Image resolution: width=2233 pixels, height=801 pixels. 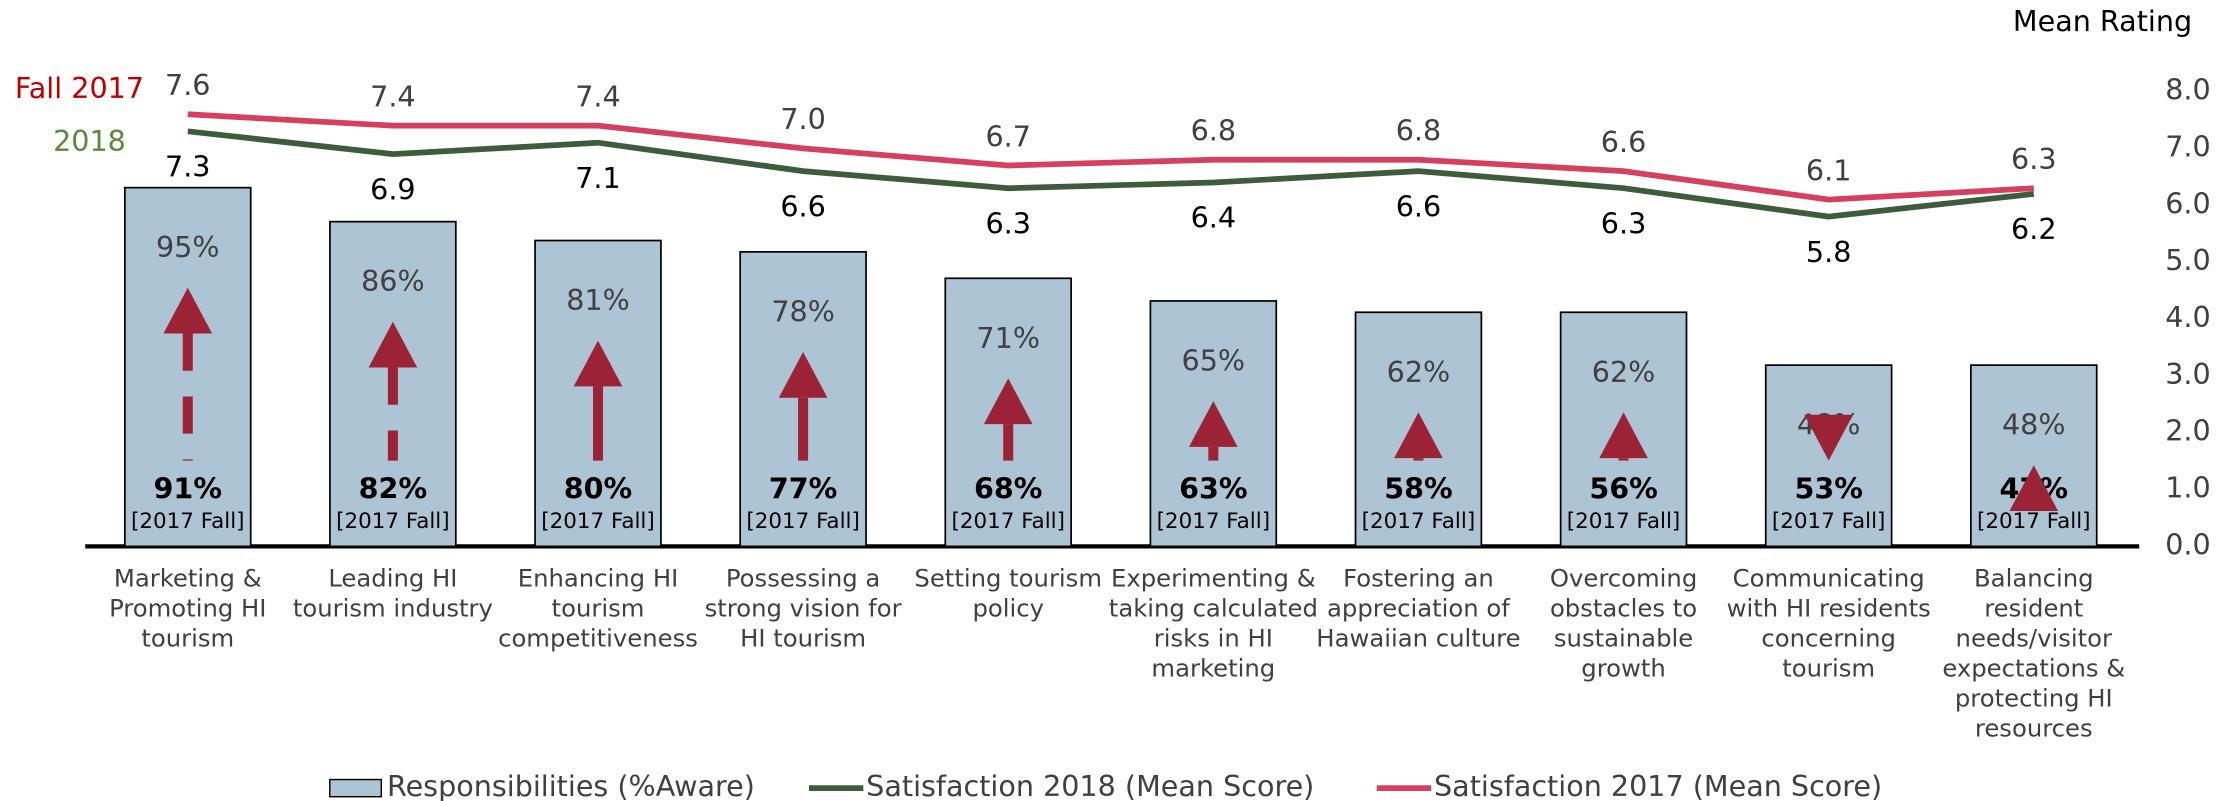 What do you see at coordinates (598, 637) in the screenshot?
I see `x-tick-label-line: competitiveness` at bounding box center [598, 637].